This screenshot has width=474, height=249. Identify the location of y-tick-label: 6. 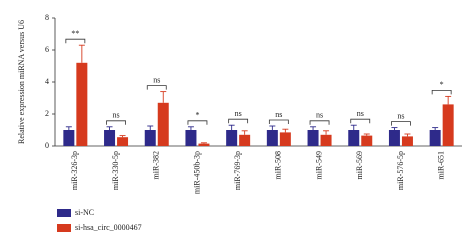
(47, 49).